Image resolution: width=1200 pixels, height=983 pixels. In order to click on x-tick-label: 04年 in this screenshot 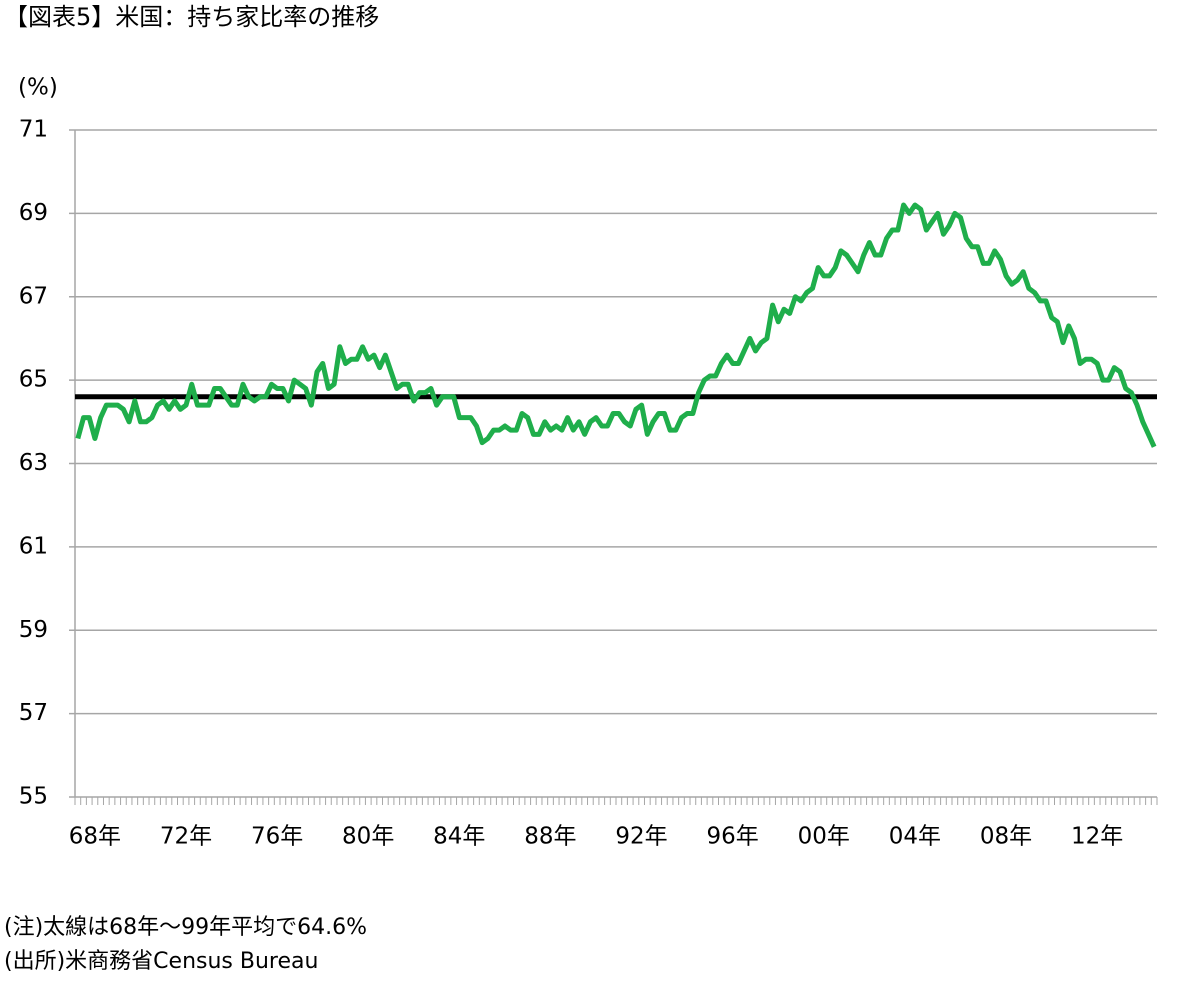, I will do `click(915, 837)`.